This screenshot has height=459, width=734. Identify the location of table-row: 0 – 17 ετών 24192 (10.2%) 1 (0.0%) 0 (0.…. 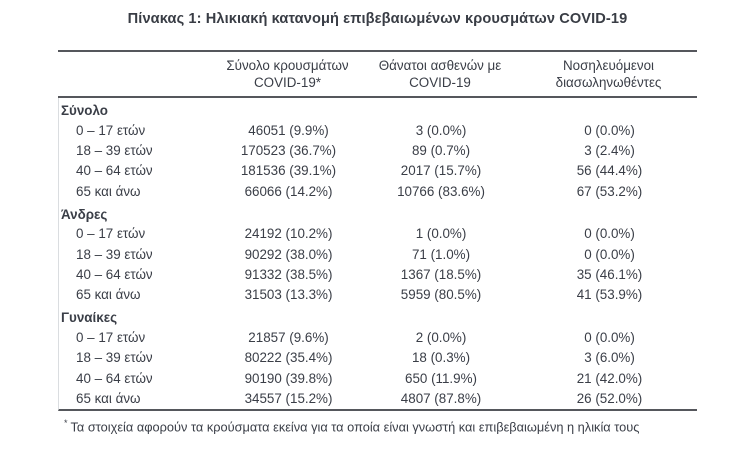
(378, 234).